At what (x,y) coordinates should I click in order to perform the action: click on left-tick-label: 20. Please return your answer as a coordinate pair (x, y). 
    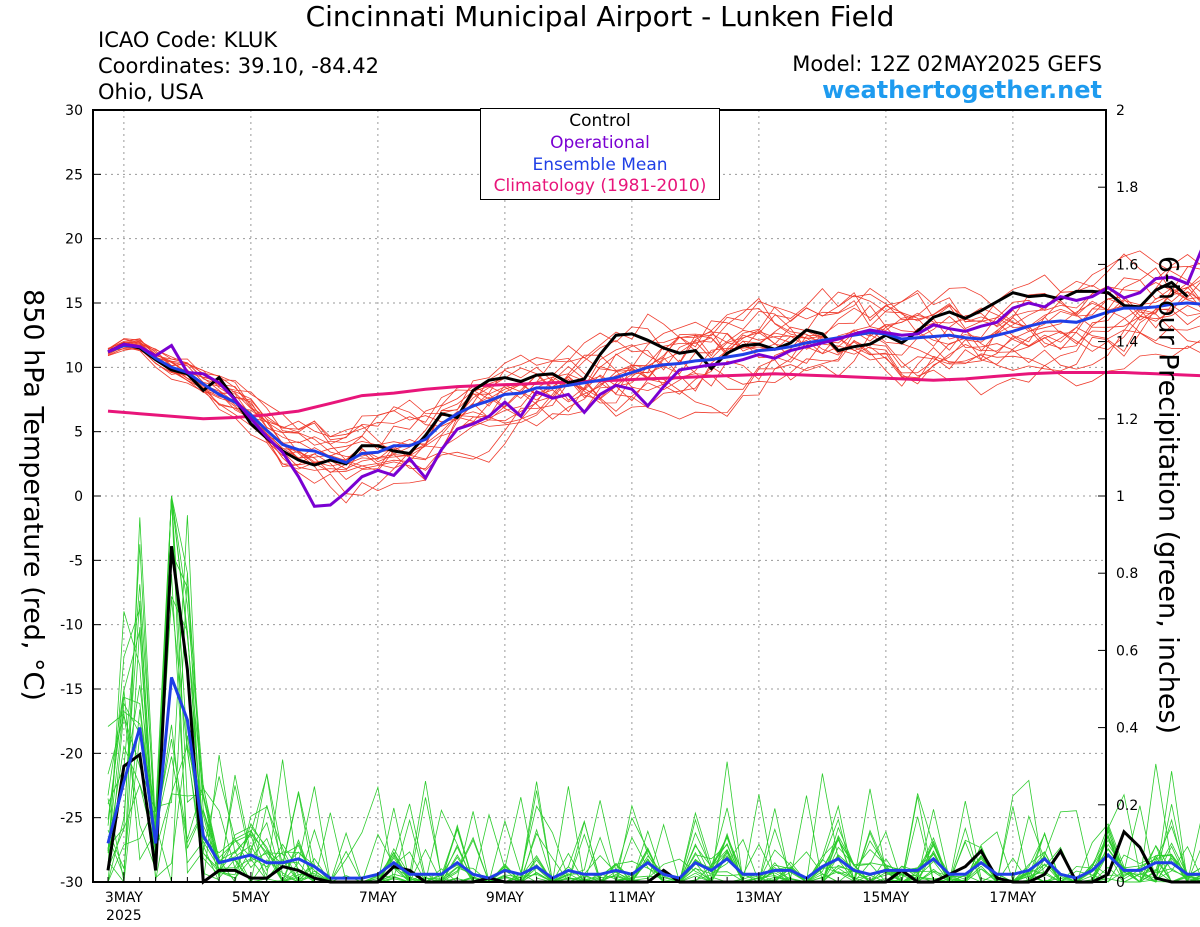
    Looking at the image, I should click on (74, 240).